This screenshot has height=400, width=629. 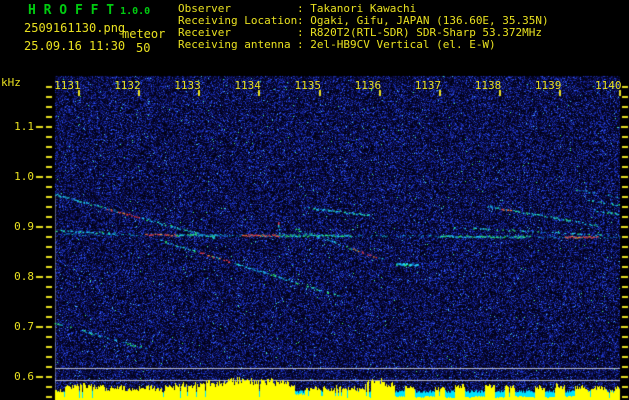 What do you see at coordinates (234, 44) in the screenshot?
I see `info-row-label: Receiving antenna` at bounding box center [234, 44].